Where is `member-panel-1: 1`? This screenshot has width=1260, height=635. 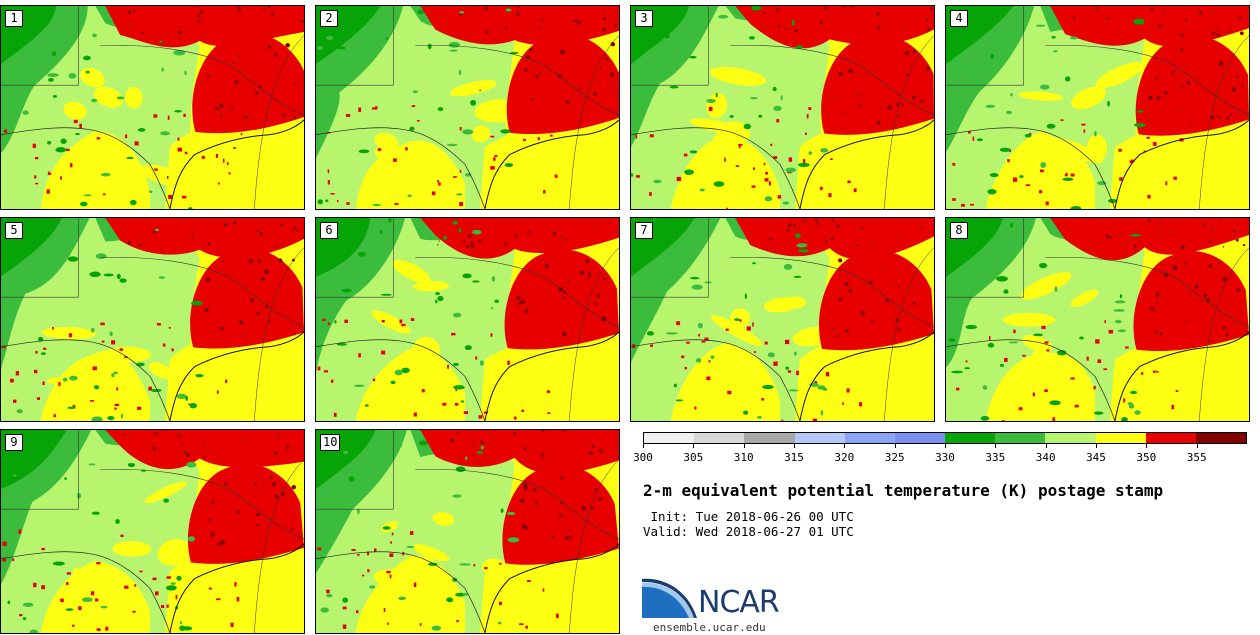
member-panel-1: 1 is located at coordinates (152, 107).